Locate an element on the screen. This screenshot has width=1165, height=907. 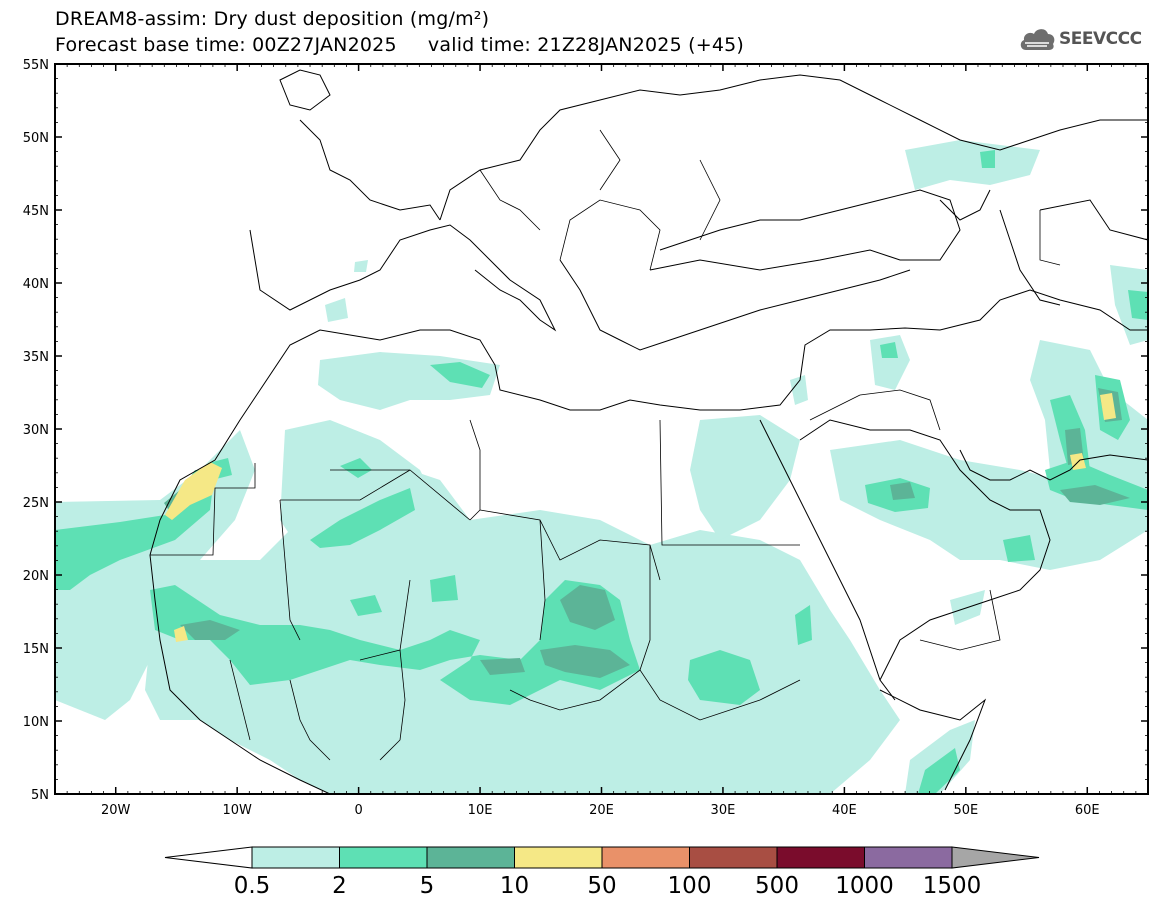
lon-tick-label: 20E is located at coordinates (601, 810).